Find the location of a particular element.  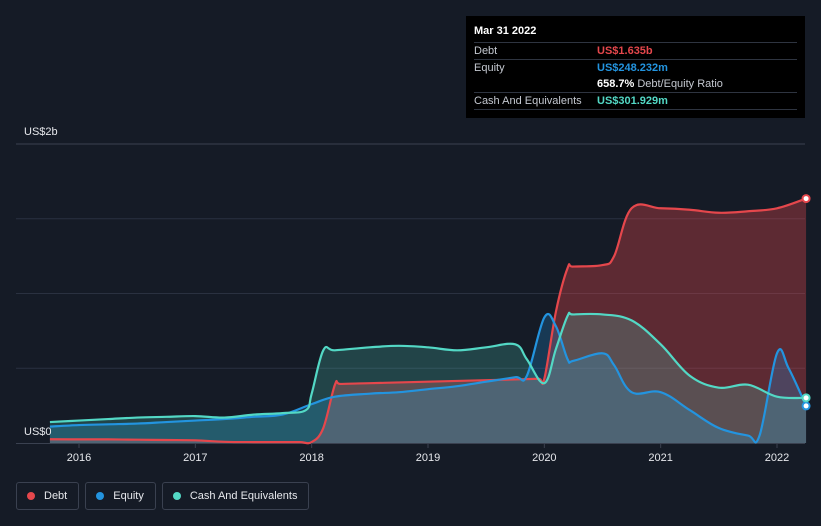

x-tick-label: 2022 is located at coordinates (777, 458).